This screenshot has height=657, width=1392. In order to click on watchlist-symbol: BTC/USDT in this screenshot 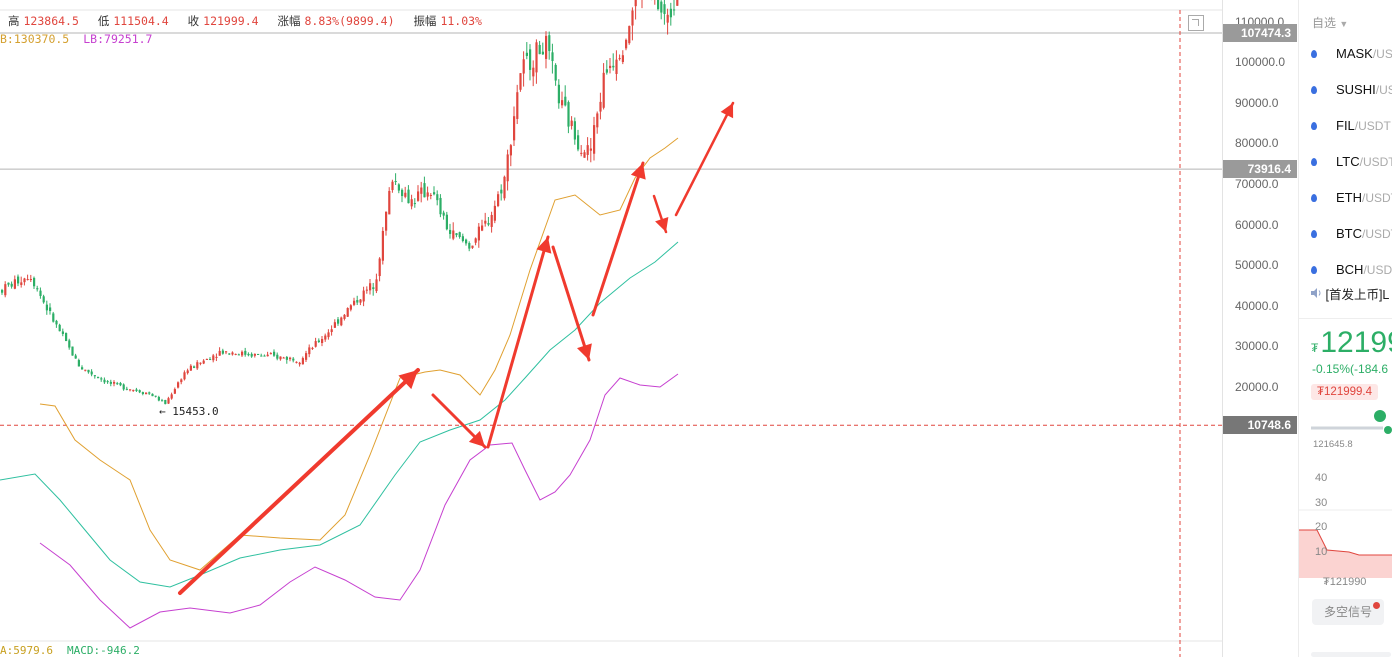, I will do `click(1364, 233)`.